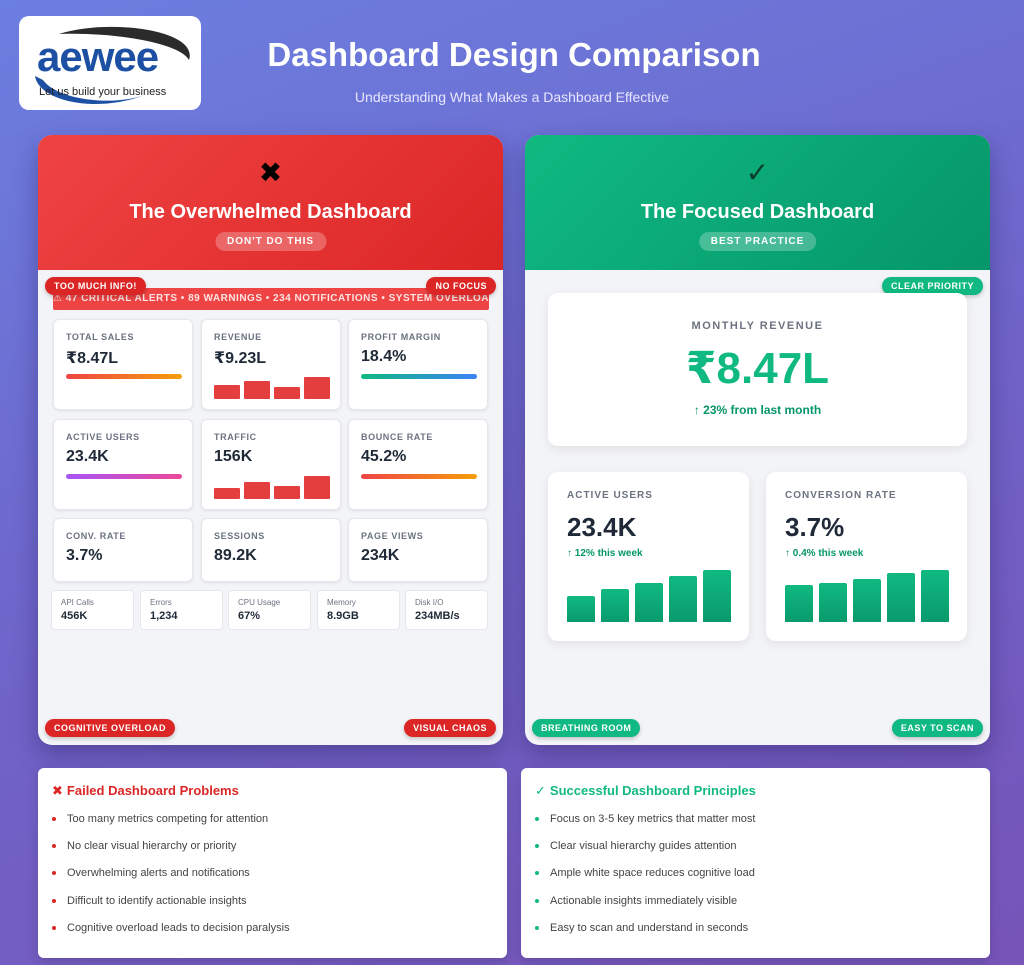 This screenshot has height=965, width=1024. What do you see at coordinates (343, 616) in the screenshot?
I see `small-metric-value: 8.9GB` at bounding box center [343, 616].